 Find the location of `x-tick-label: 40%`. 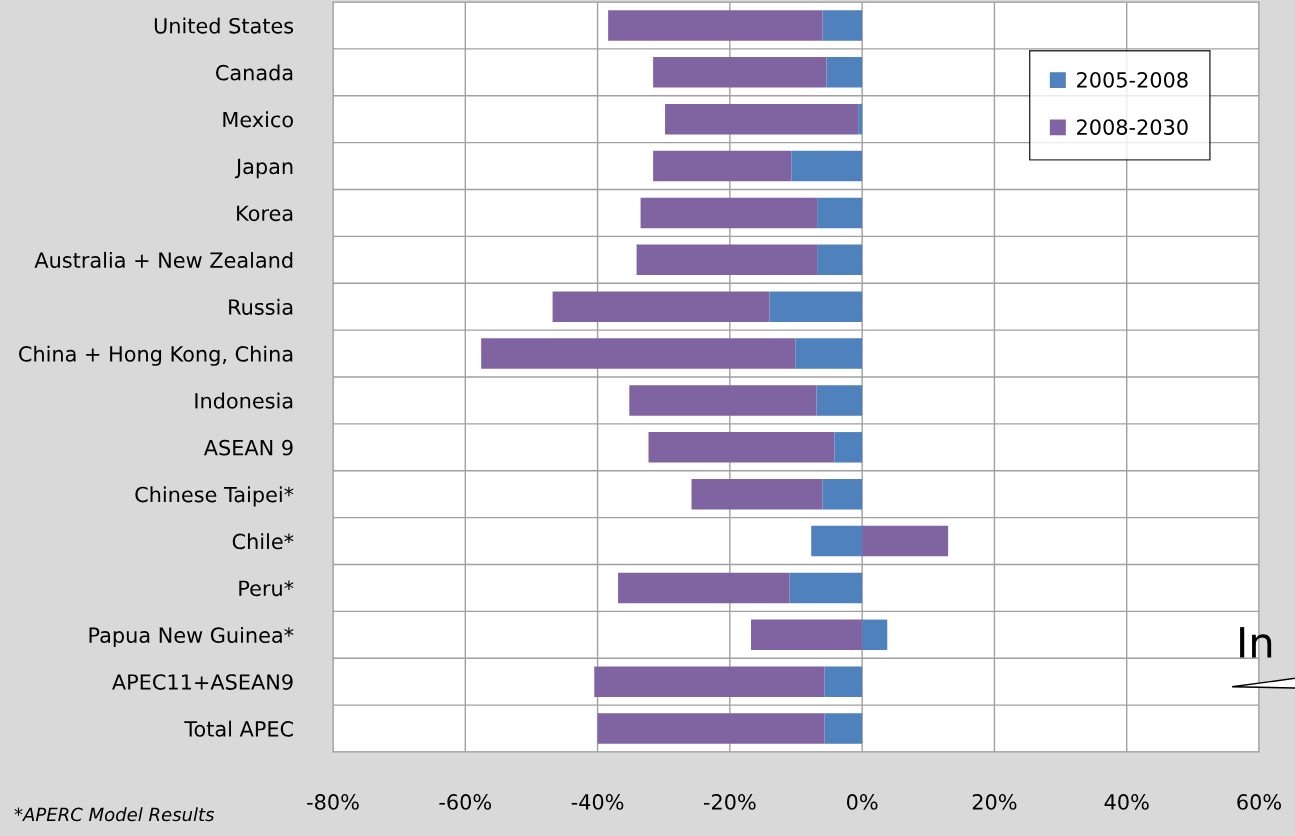

x-tick-label: 40% is located at coordinates (1126, 802).